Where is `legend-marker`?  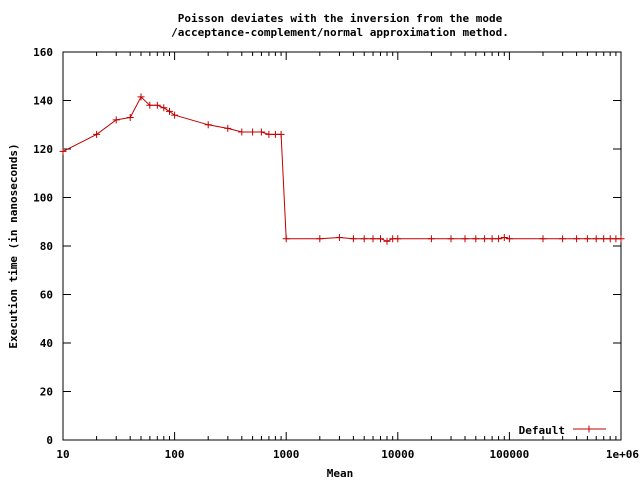
legend-marker is located at coordinates (589, 429).